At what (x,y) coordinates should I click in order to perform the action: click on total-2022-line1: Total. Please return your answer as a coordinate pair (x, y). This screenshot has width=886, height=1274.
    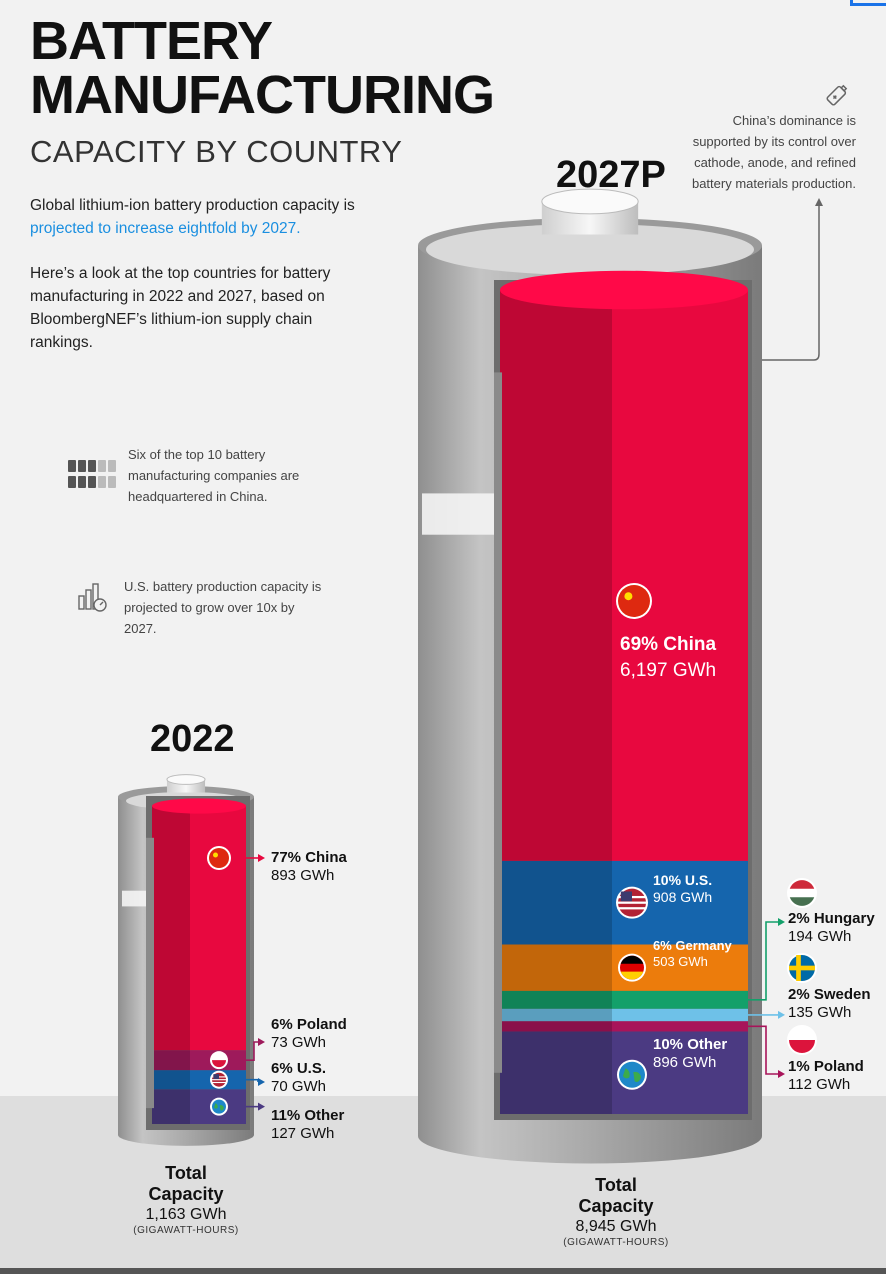
    Looking at the image, I should click on (186, 1173).